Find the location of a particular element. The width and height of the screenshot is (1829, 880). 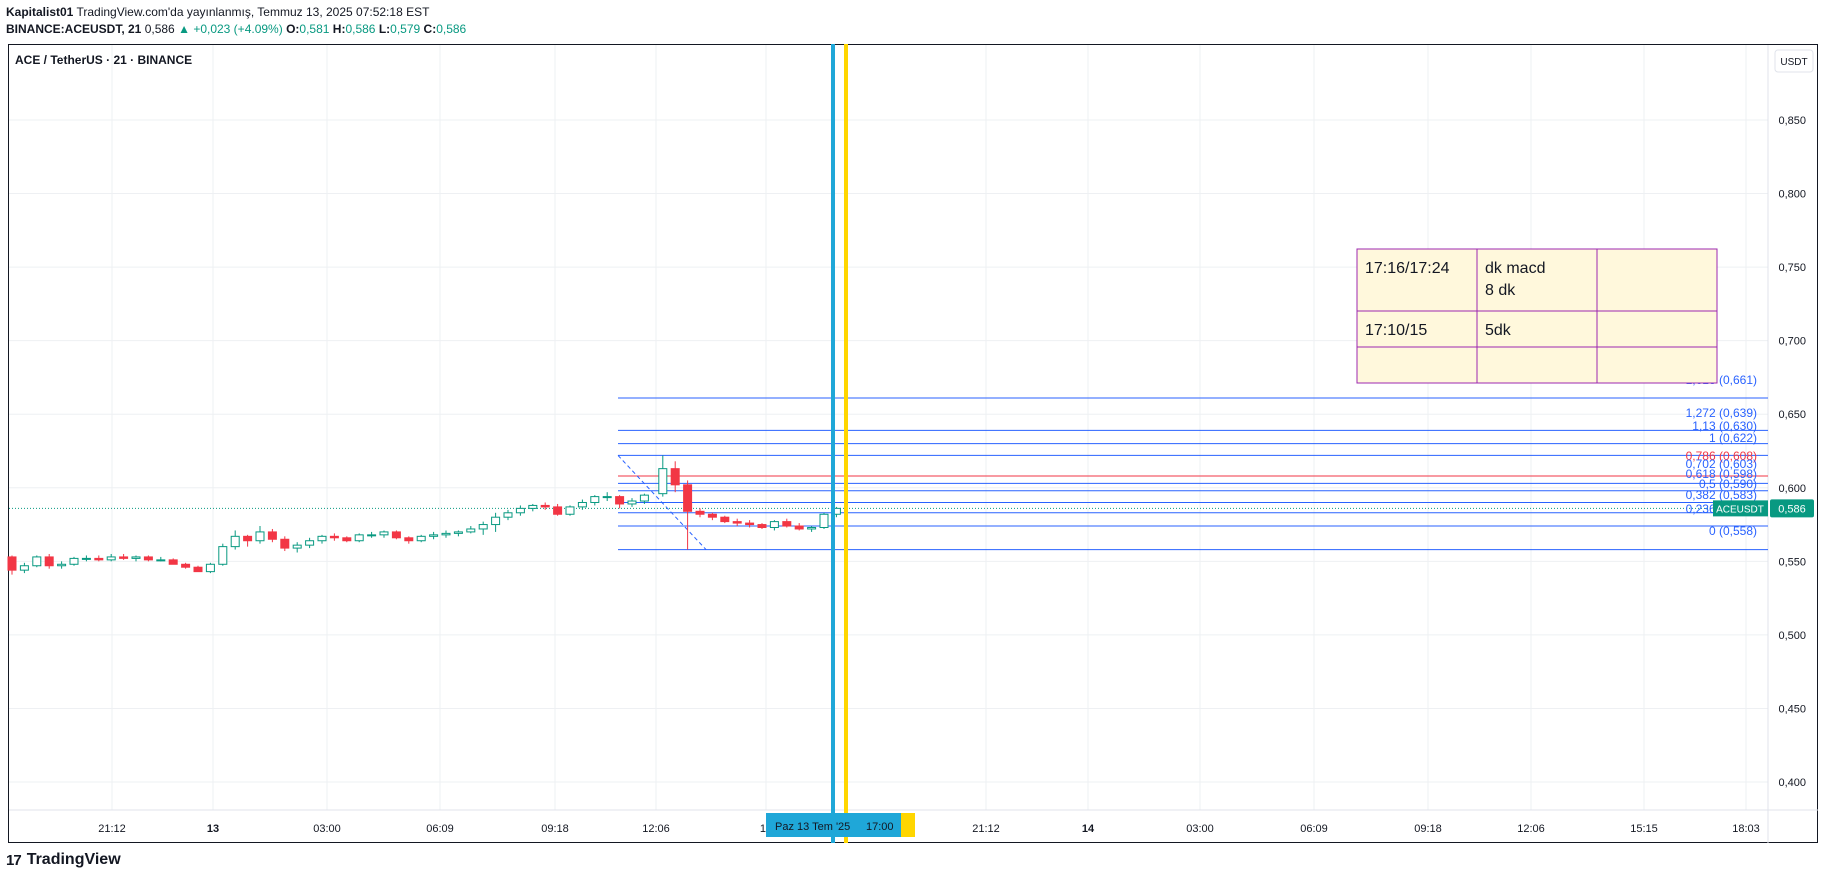

currency-label: USDT is located at coordinates (1793, 62).